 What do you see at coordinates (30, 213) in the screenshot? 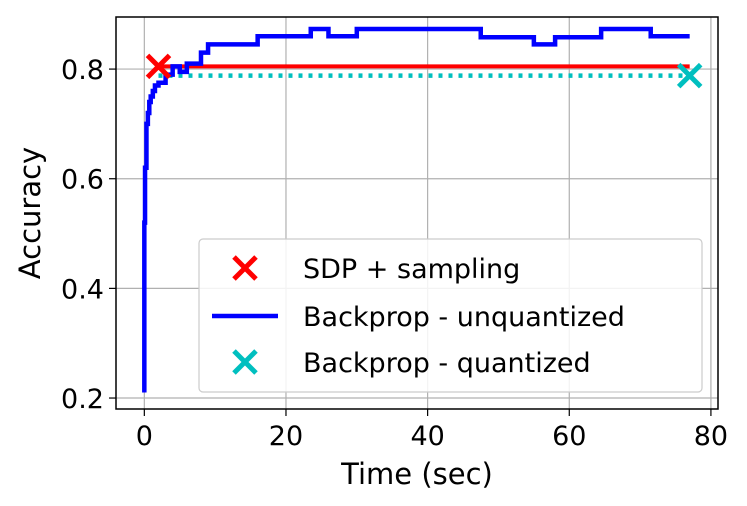
I see `y-axis-label: Accuracy` at bounding box center [30, 213].